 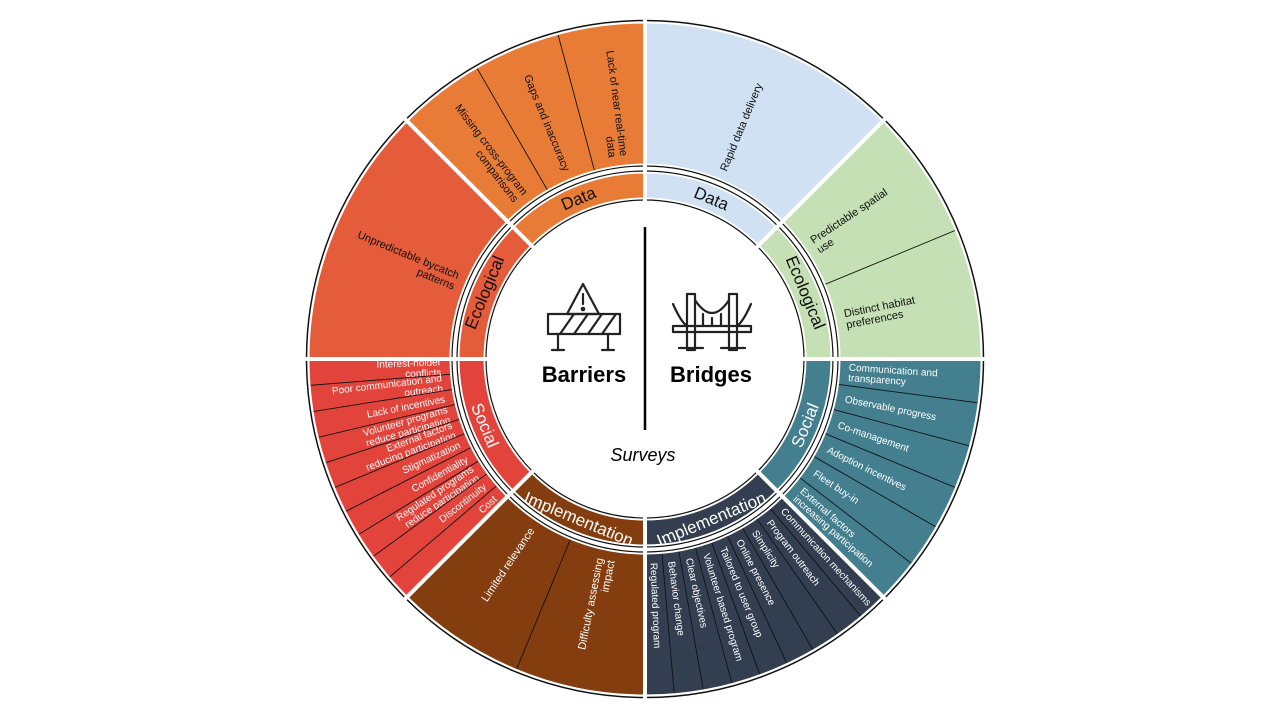 I want to click on barriers-title: Barriers, so click(x=584, y=374).